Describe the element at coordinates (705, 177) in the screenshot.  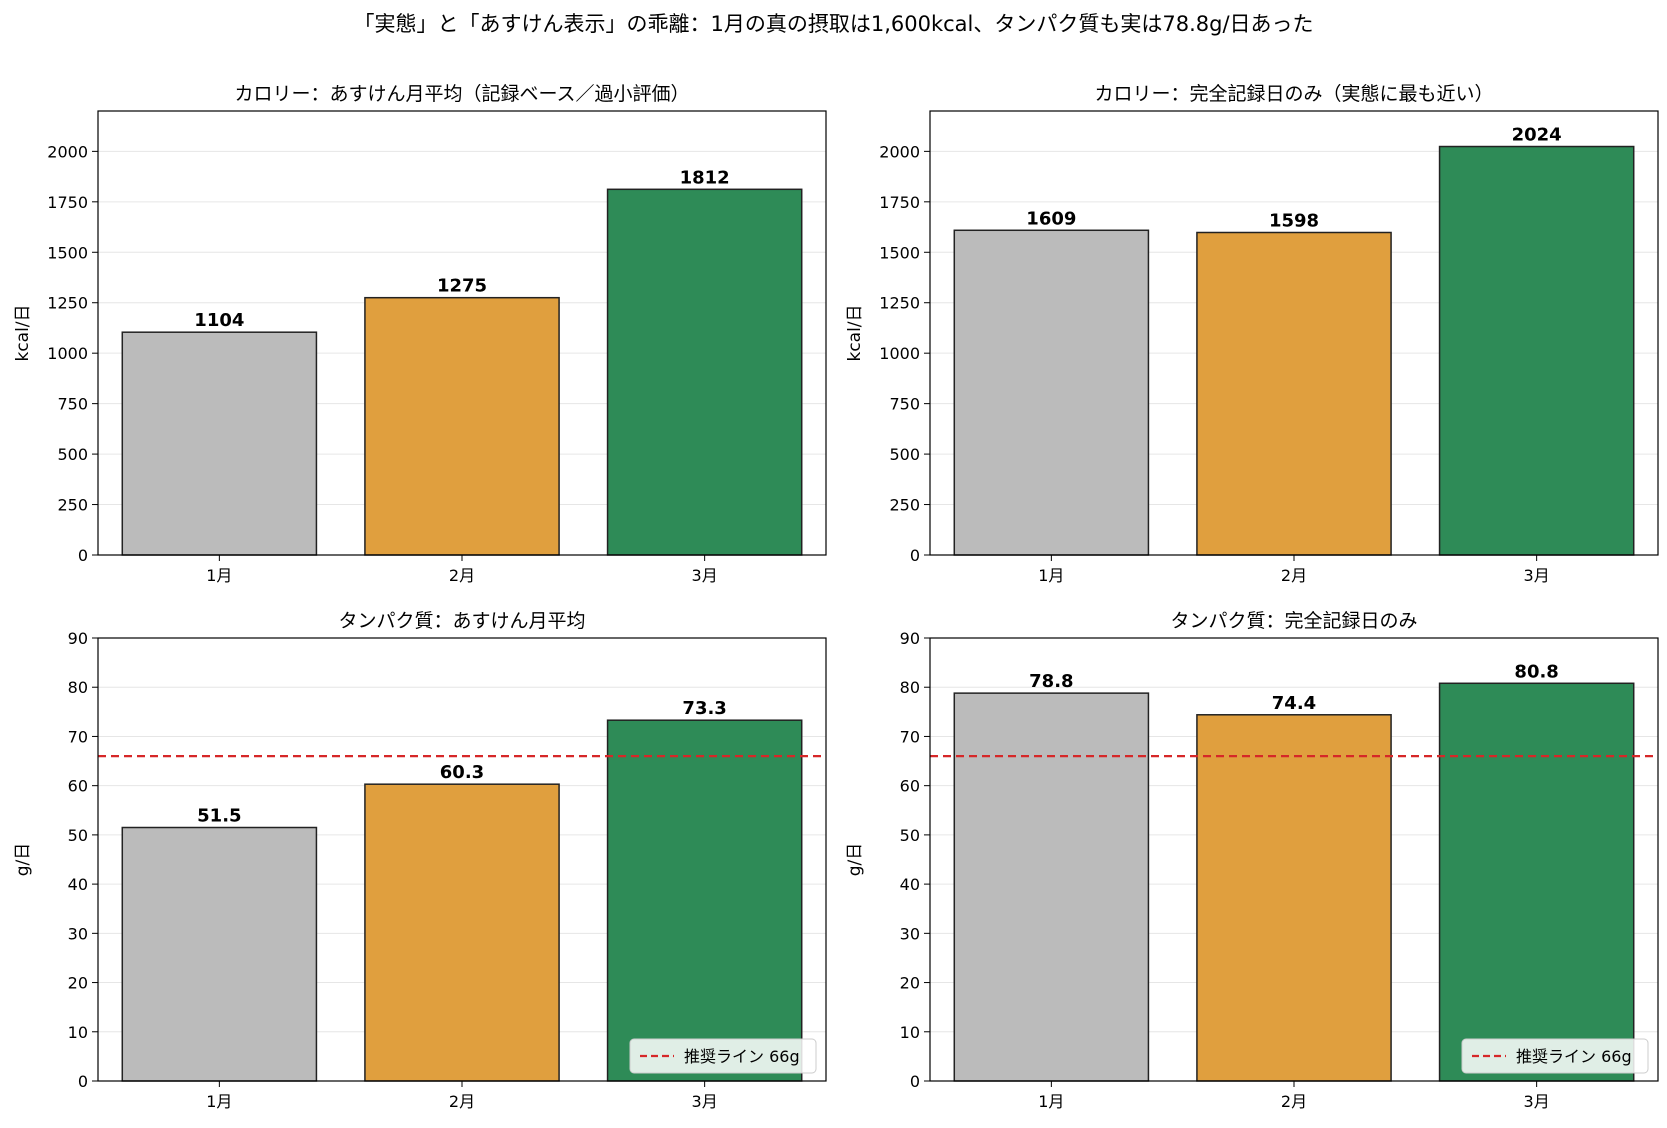
I see `data-label: 1812` at that location.